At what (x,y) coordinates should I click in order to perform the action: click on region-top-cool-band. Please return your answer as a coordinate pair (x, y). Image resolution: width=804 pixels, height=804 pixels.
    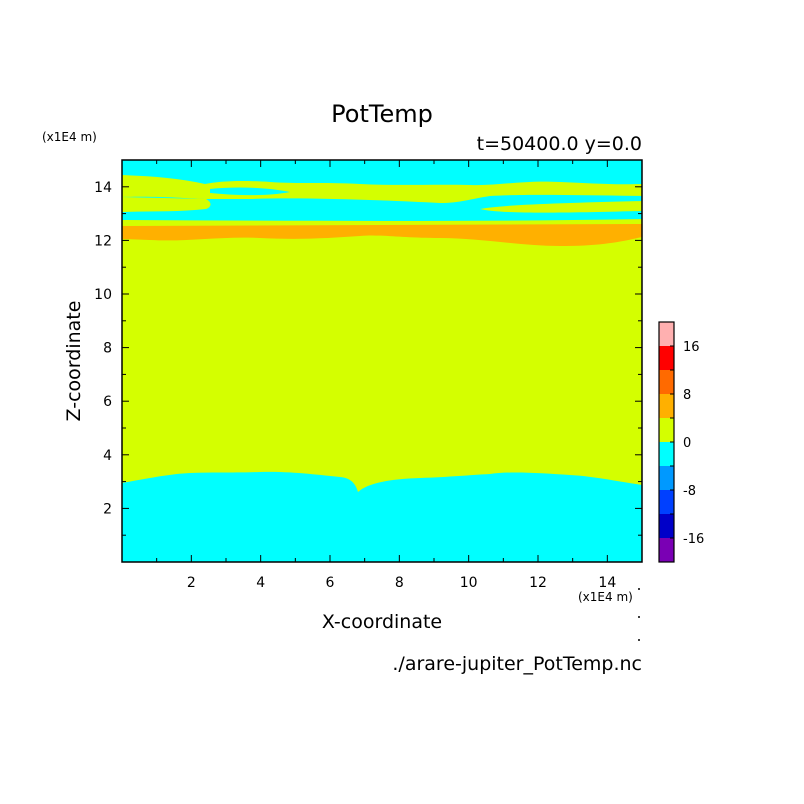
    Looking at the image, I should click on (382, 173).